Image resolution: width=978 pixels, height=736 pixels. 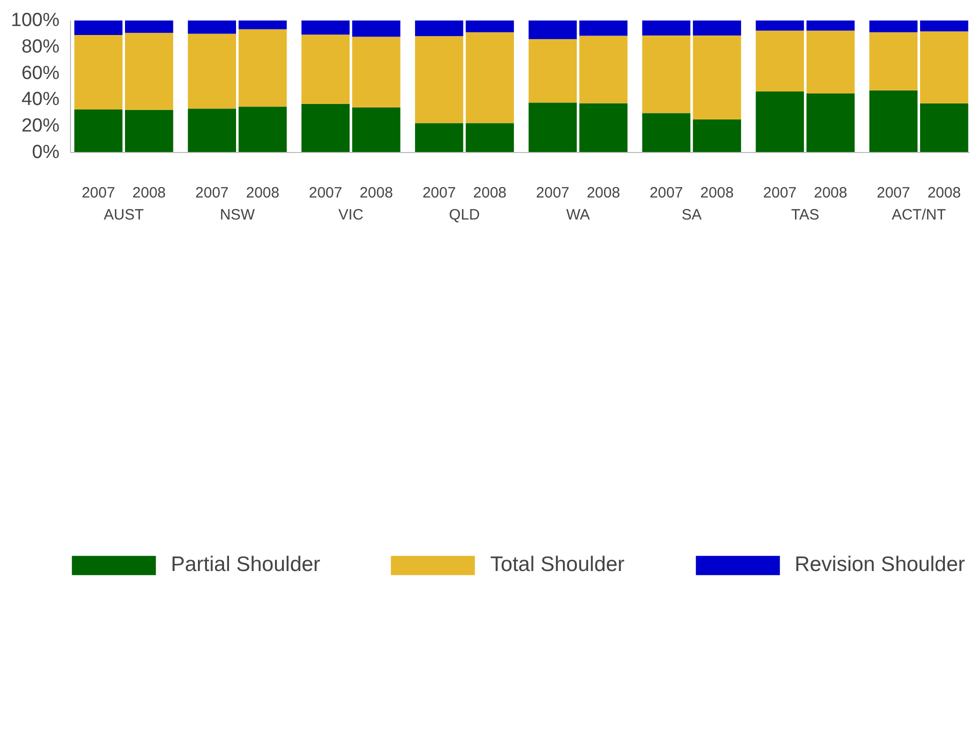 I want to click on text: ACT/NT, so click(x=919, y=215).